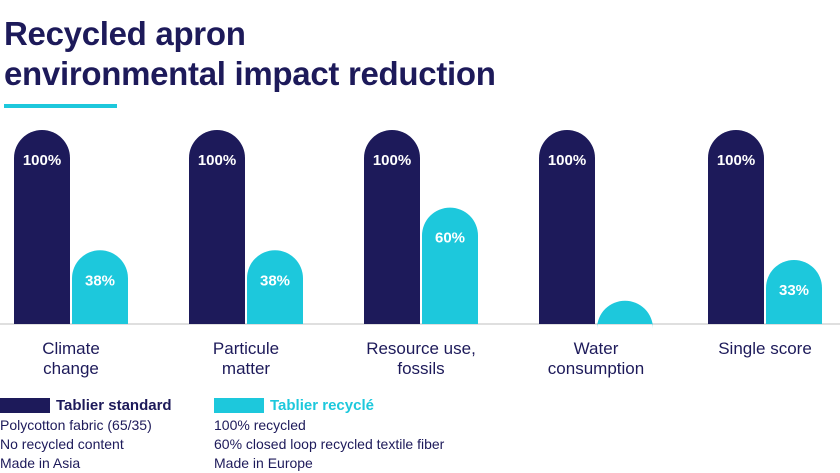  I want to click on legend-recycled-line-3: Made in Europe, so click(263, 463).